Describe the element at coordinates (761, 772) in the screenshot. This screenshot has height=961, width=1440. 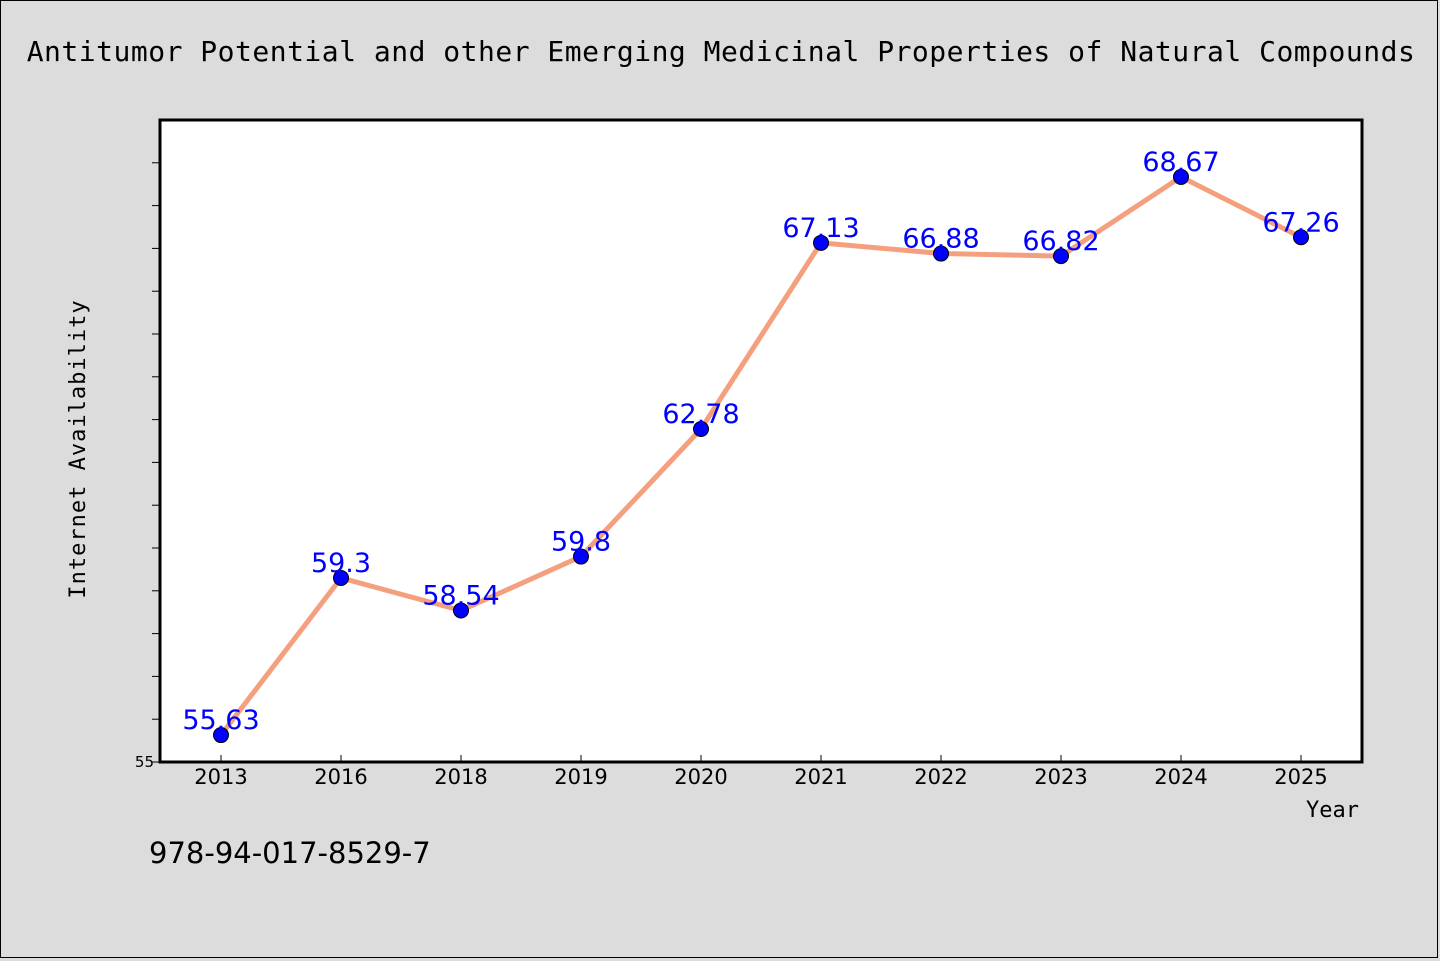
I see `x-axis-ticks: 2013 2016 2018 2019 2020 2021 2022 2023 2024 2025` at that location.